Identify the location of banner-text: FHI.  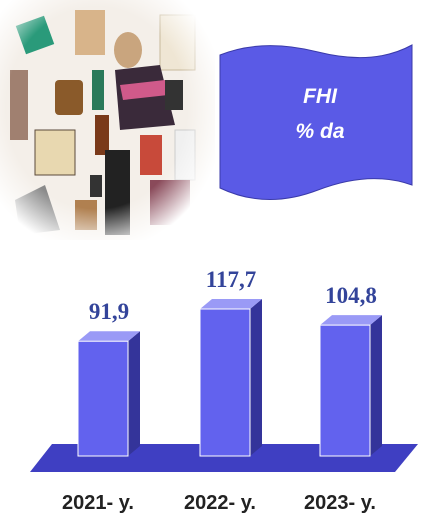
(320, 96).